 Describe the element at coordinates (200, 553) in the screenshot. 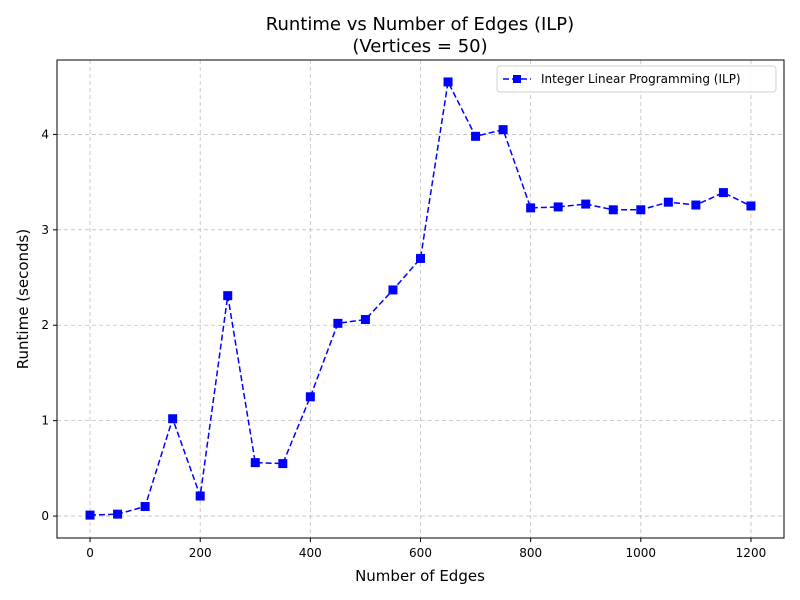

I see `x-tick-label: 200` at that location.